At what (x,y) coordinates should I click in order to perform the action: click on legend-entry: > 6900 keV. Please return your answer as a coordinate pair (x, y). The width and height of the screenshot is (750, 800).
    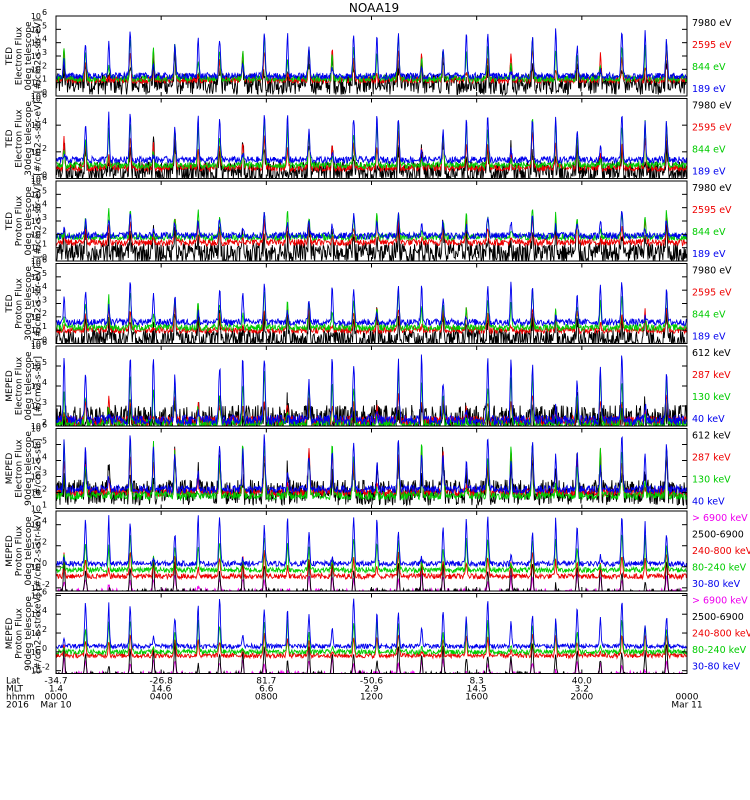
    Looking at the image, I should click on (720, 601).